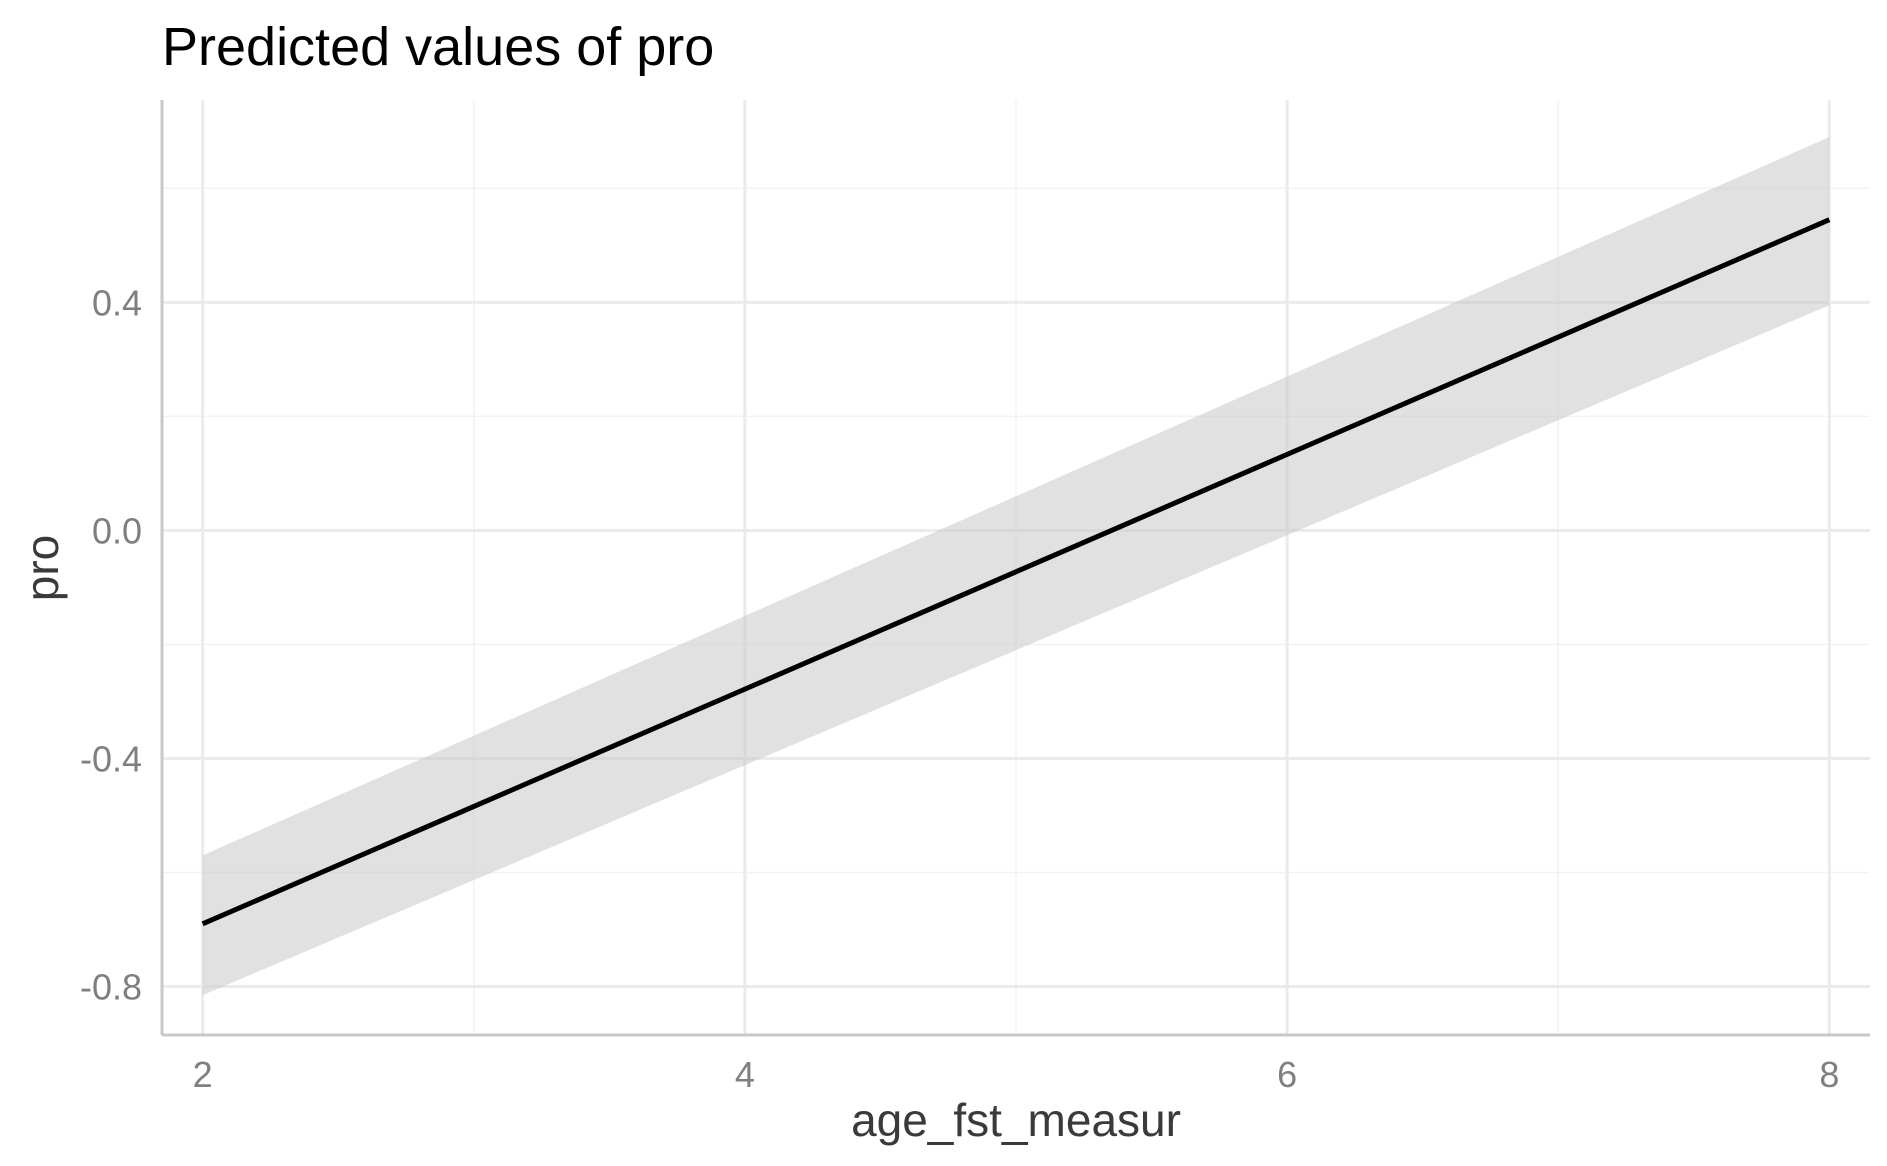  Describe the element at coordinates (438, 47) in the screenshot. I see `chart-title: Predicted values of pro` at that location.